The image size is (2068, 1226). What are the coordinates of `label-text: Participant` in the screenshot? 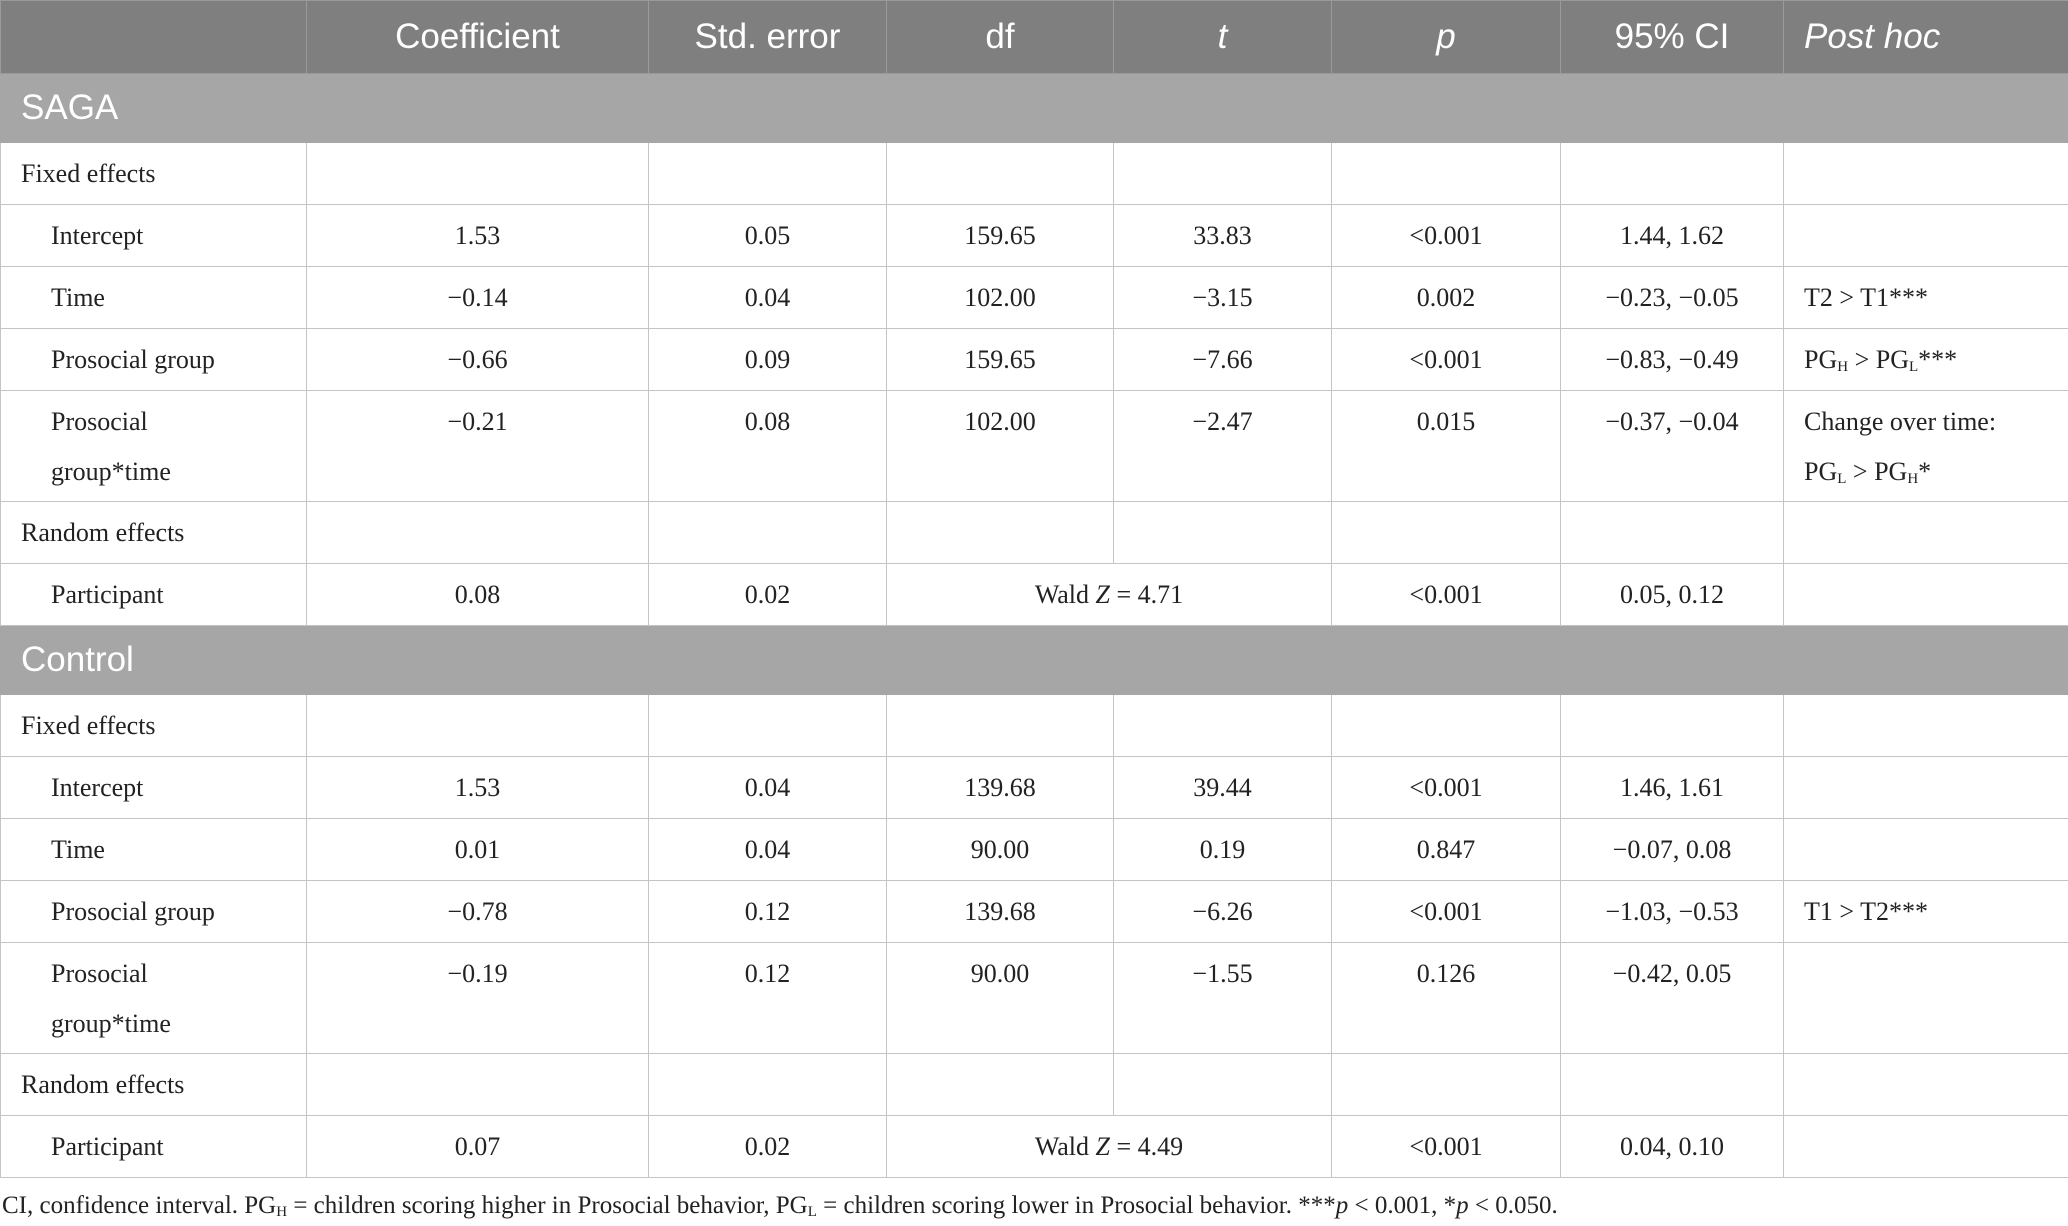 It's located at (107, 594).